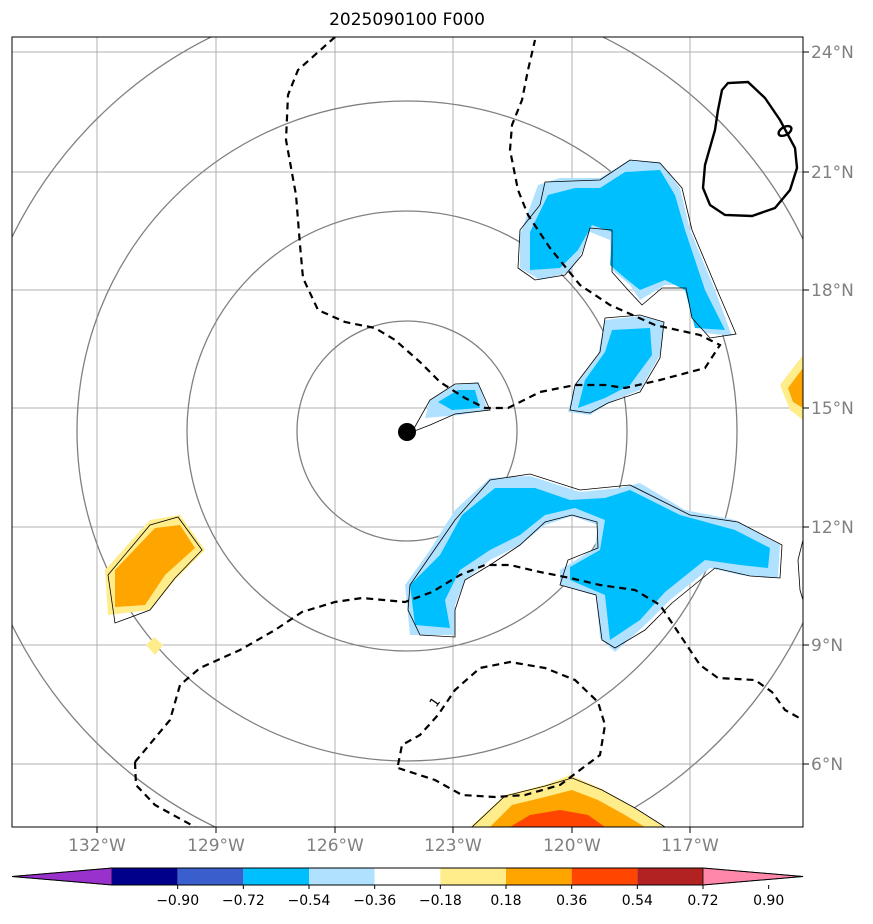  I want to click on lat-tick-label: 12°N, so click(832, 528).